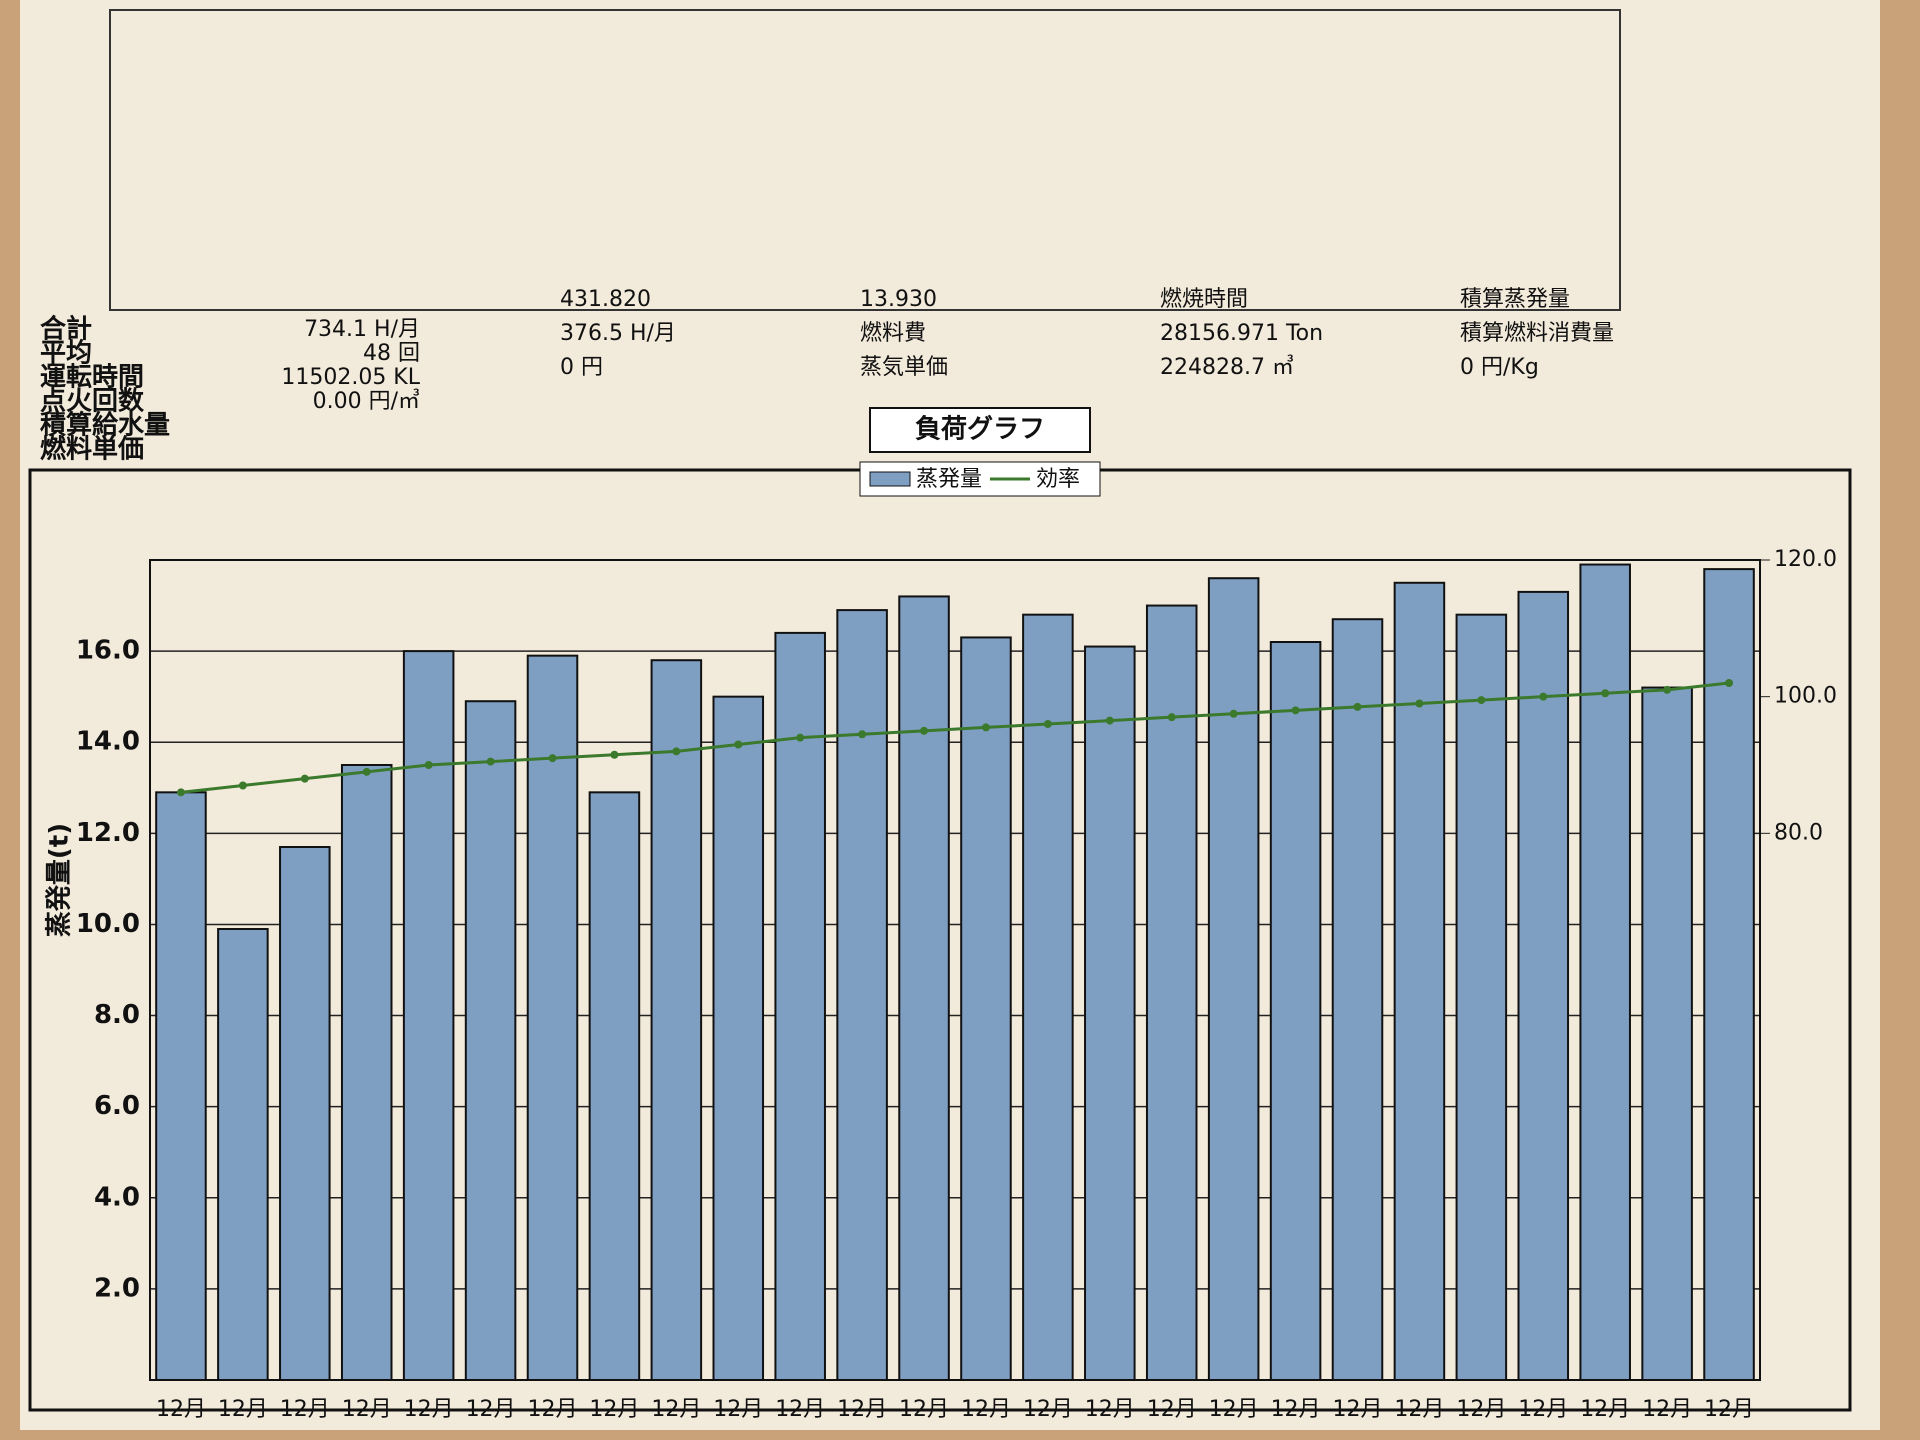 The image size is (1920, 1440). What do you see at coordinates (362, 329) in the screenshot?
I see `summary-value: 734.1 H/月` at bounding box center [362, 329].